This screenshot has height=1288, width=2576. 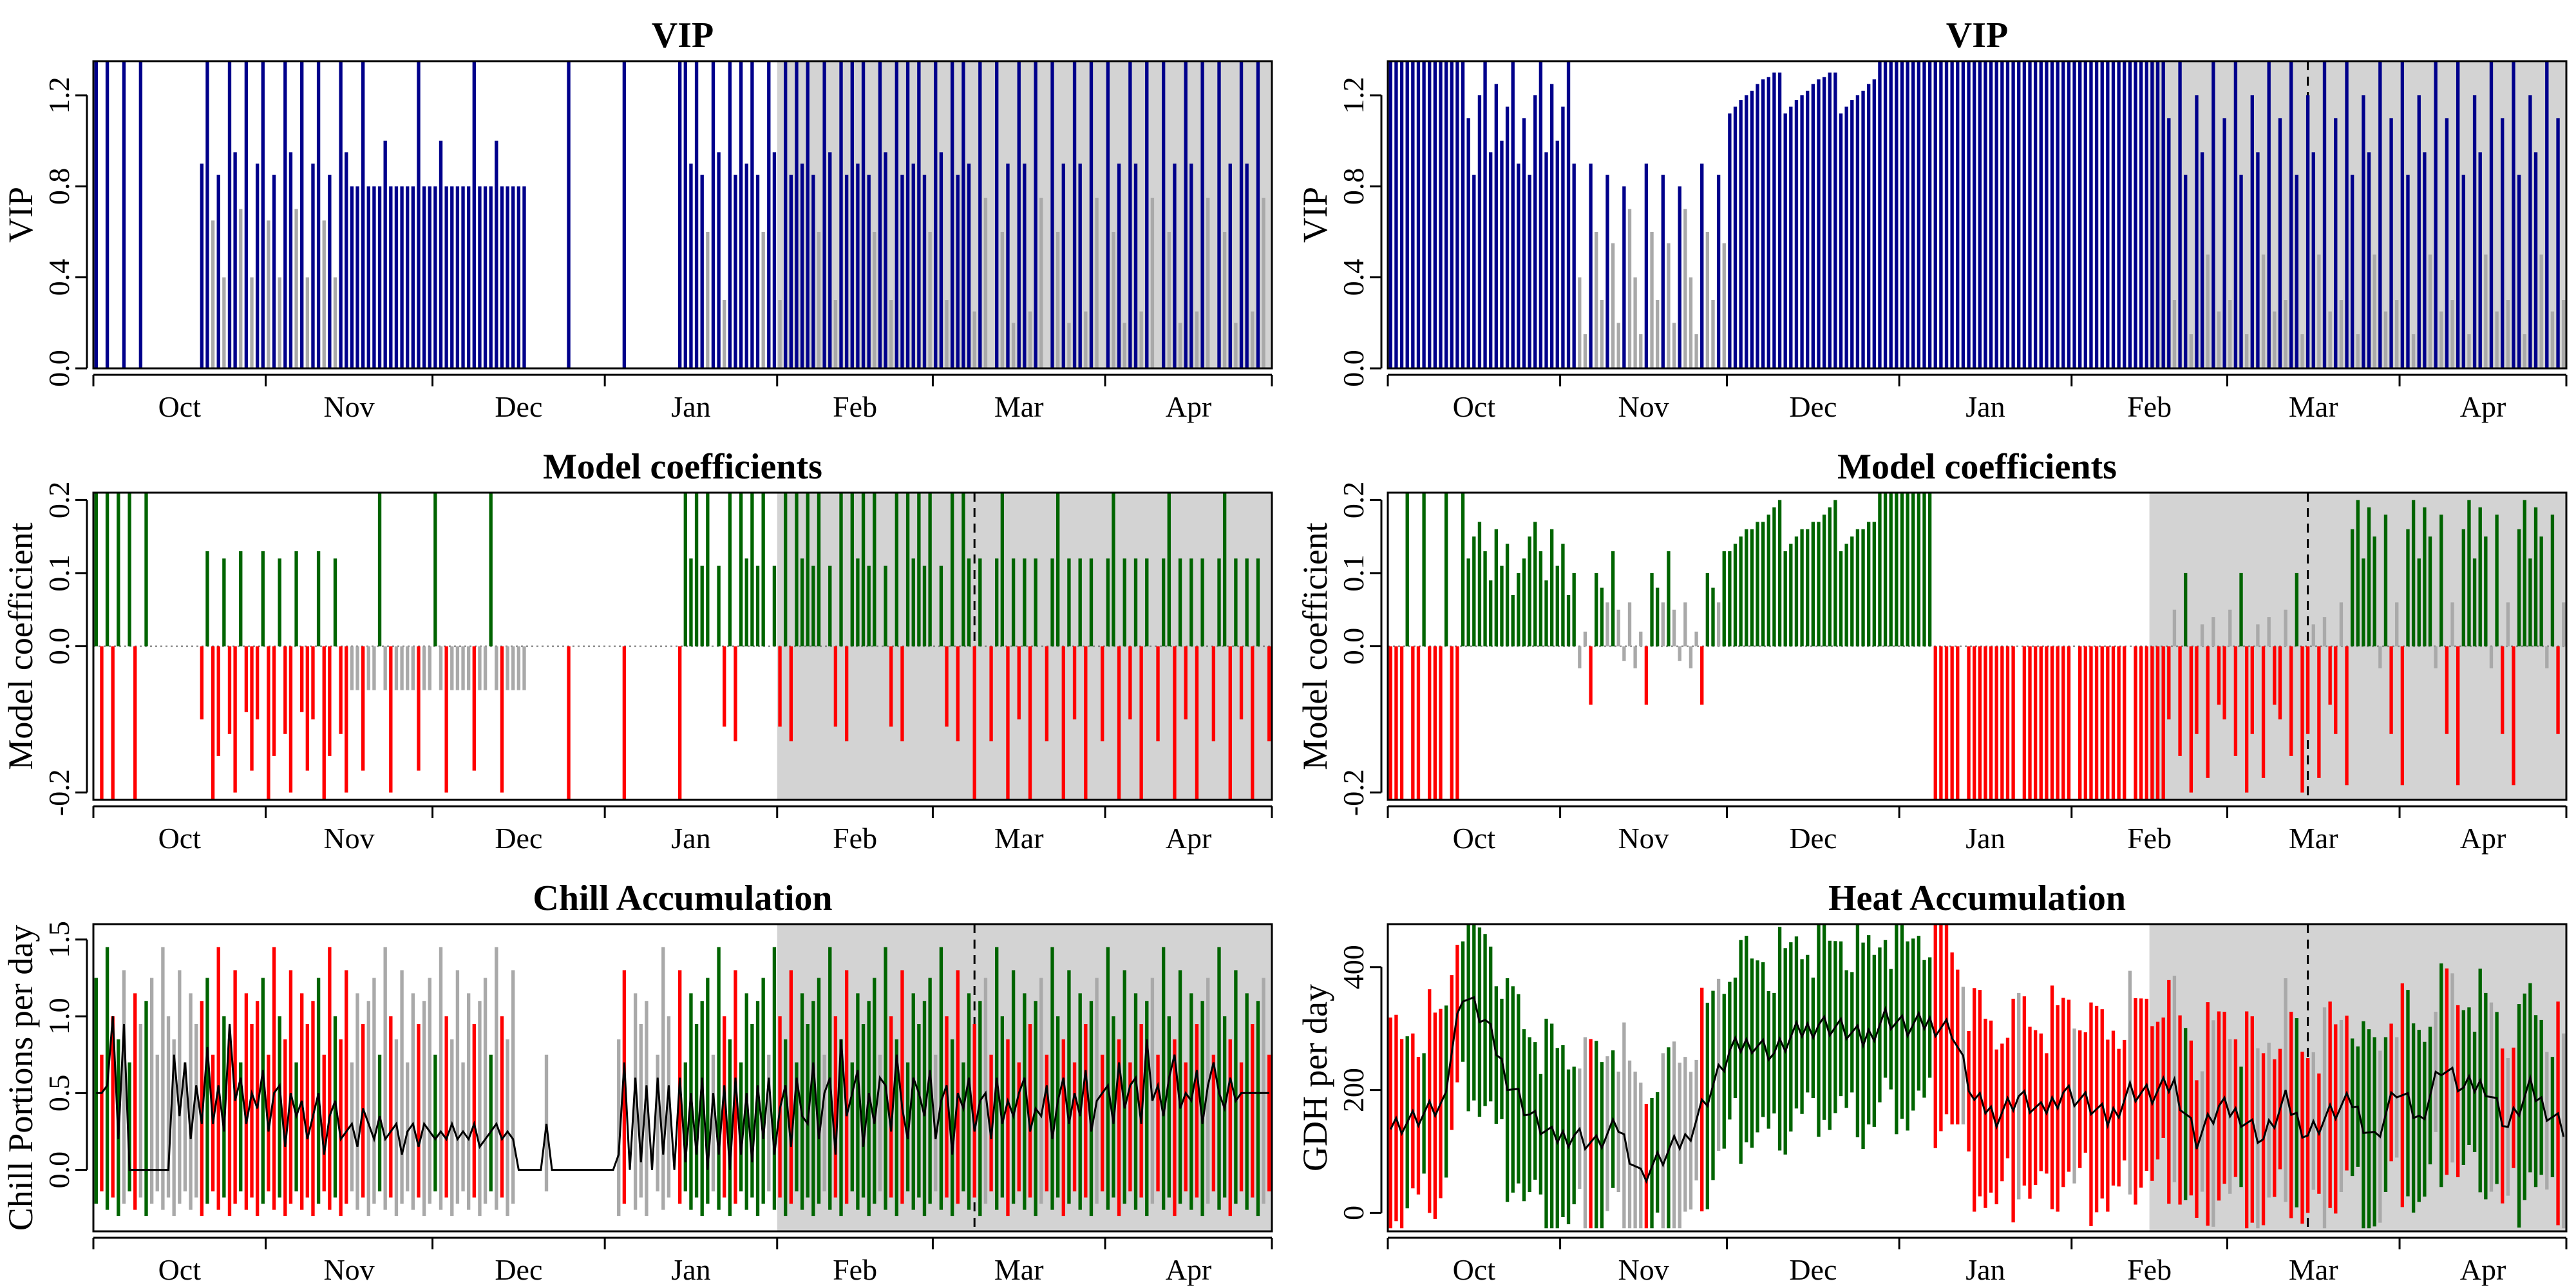 What do you see at coordinates (683, 898) in the screenshot?
I see `panel-title: Chill Accumulation` at bounding box center [683, 898].